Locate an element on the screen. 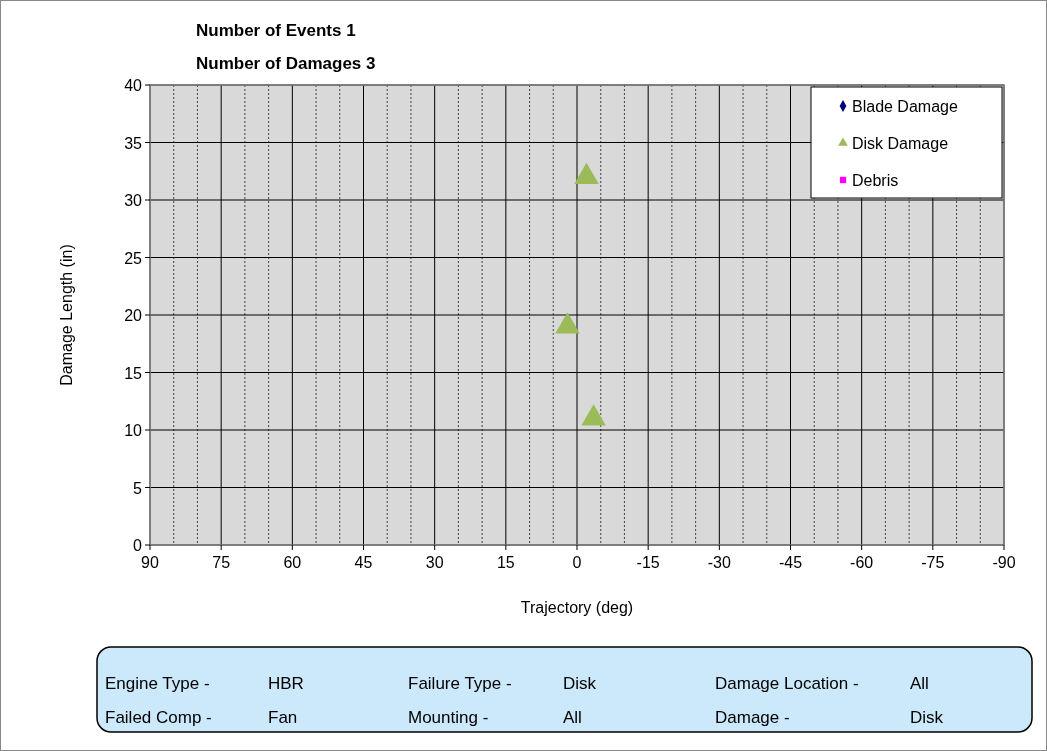 Image resolution: width=1047 pixels, height=751 pixels. x-tick-label: 75 is located at coordinates (221, 562).